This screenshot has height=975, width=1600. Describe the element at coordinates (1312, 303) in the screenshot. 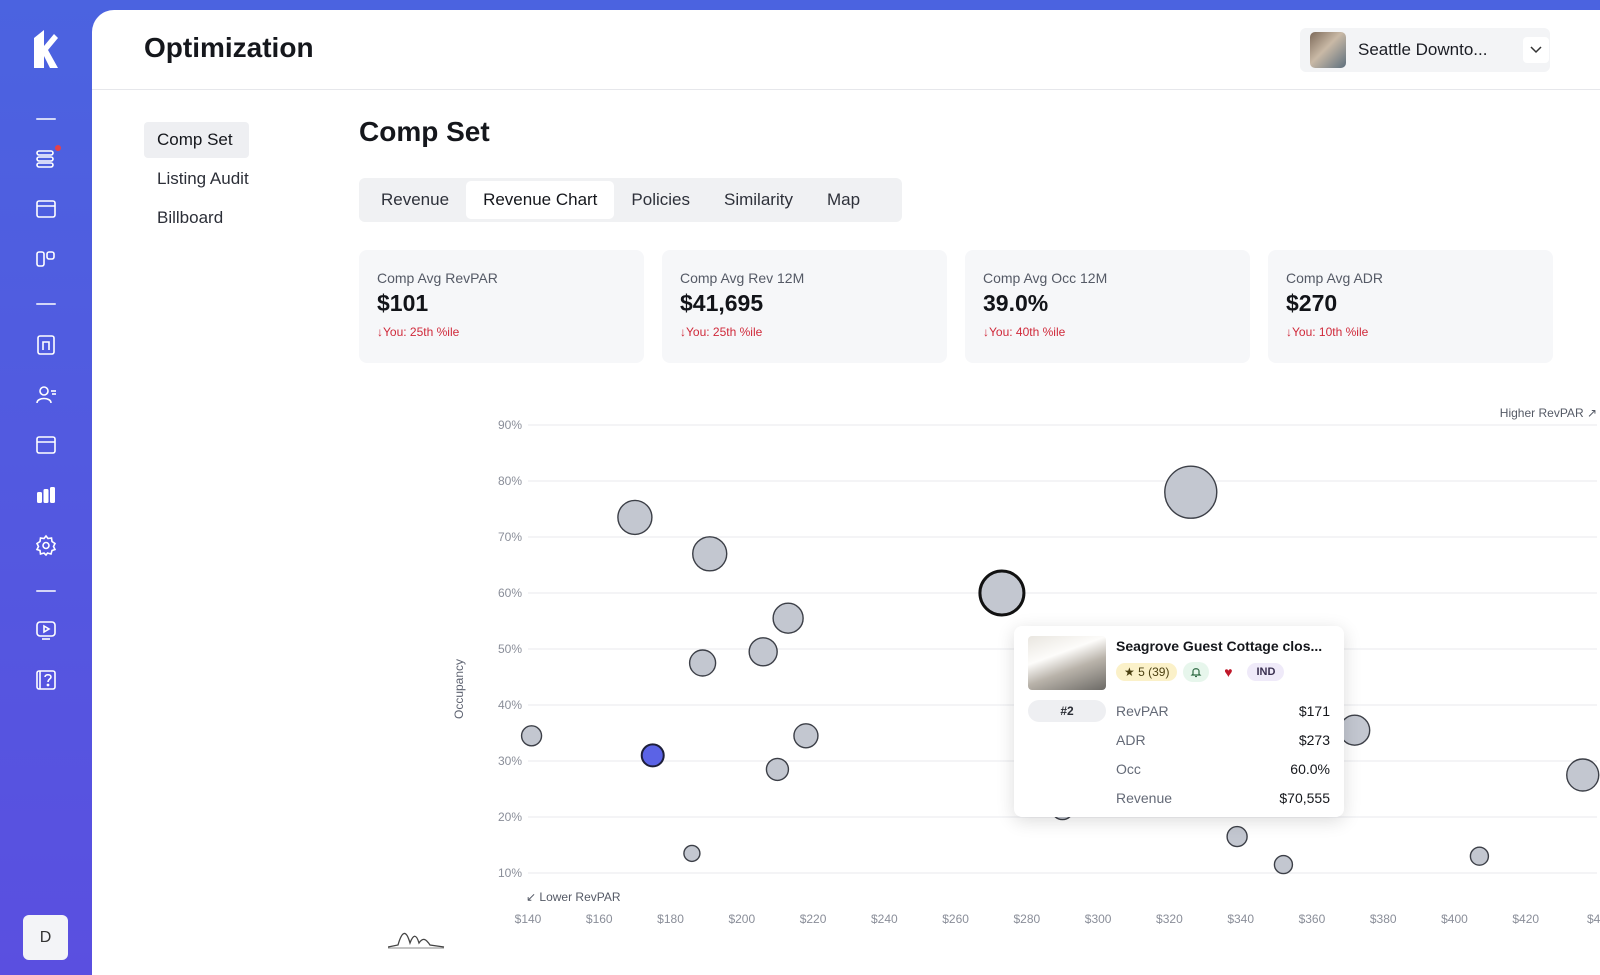

I see `kpi-value: $270` at that location.